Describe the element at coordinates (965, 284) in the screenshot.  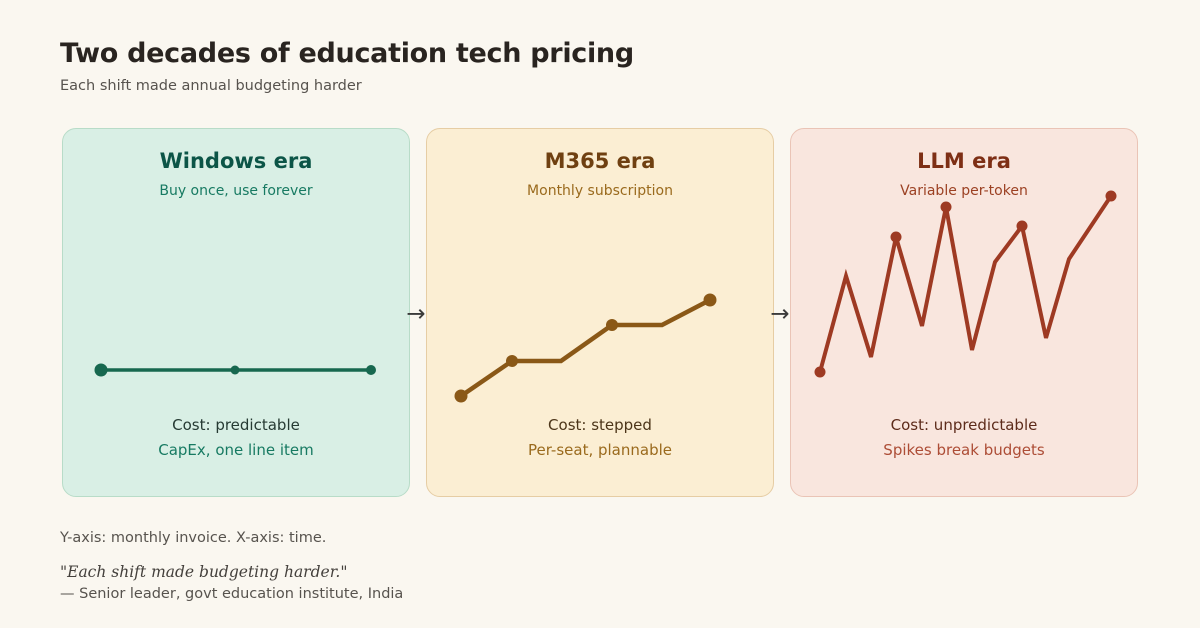
I see `spiky-line-chart` at that location.